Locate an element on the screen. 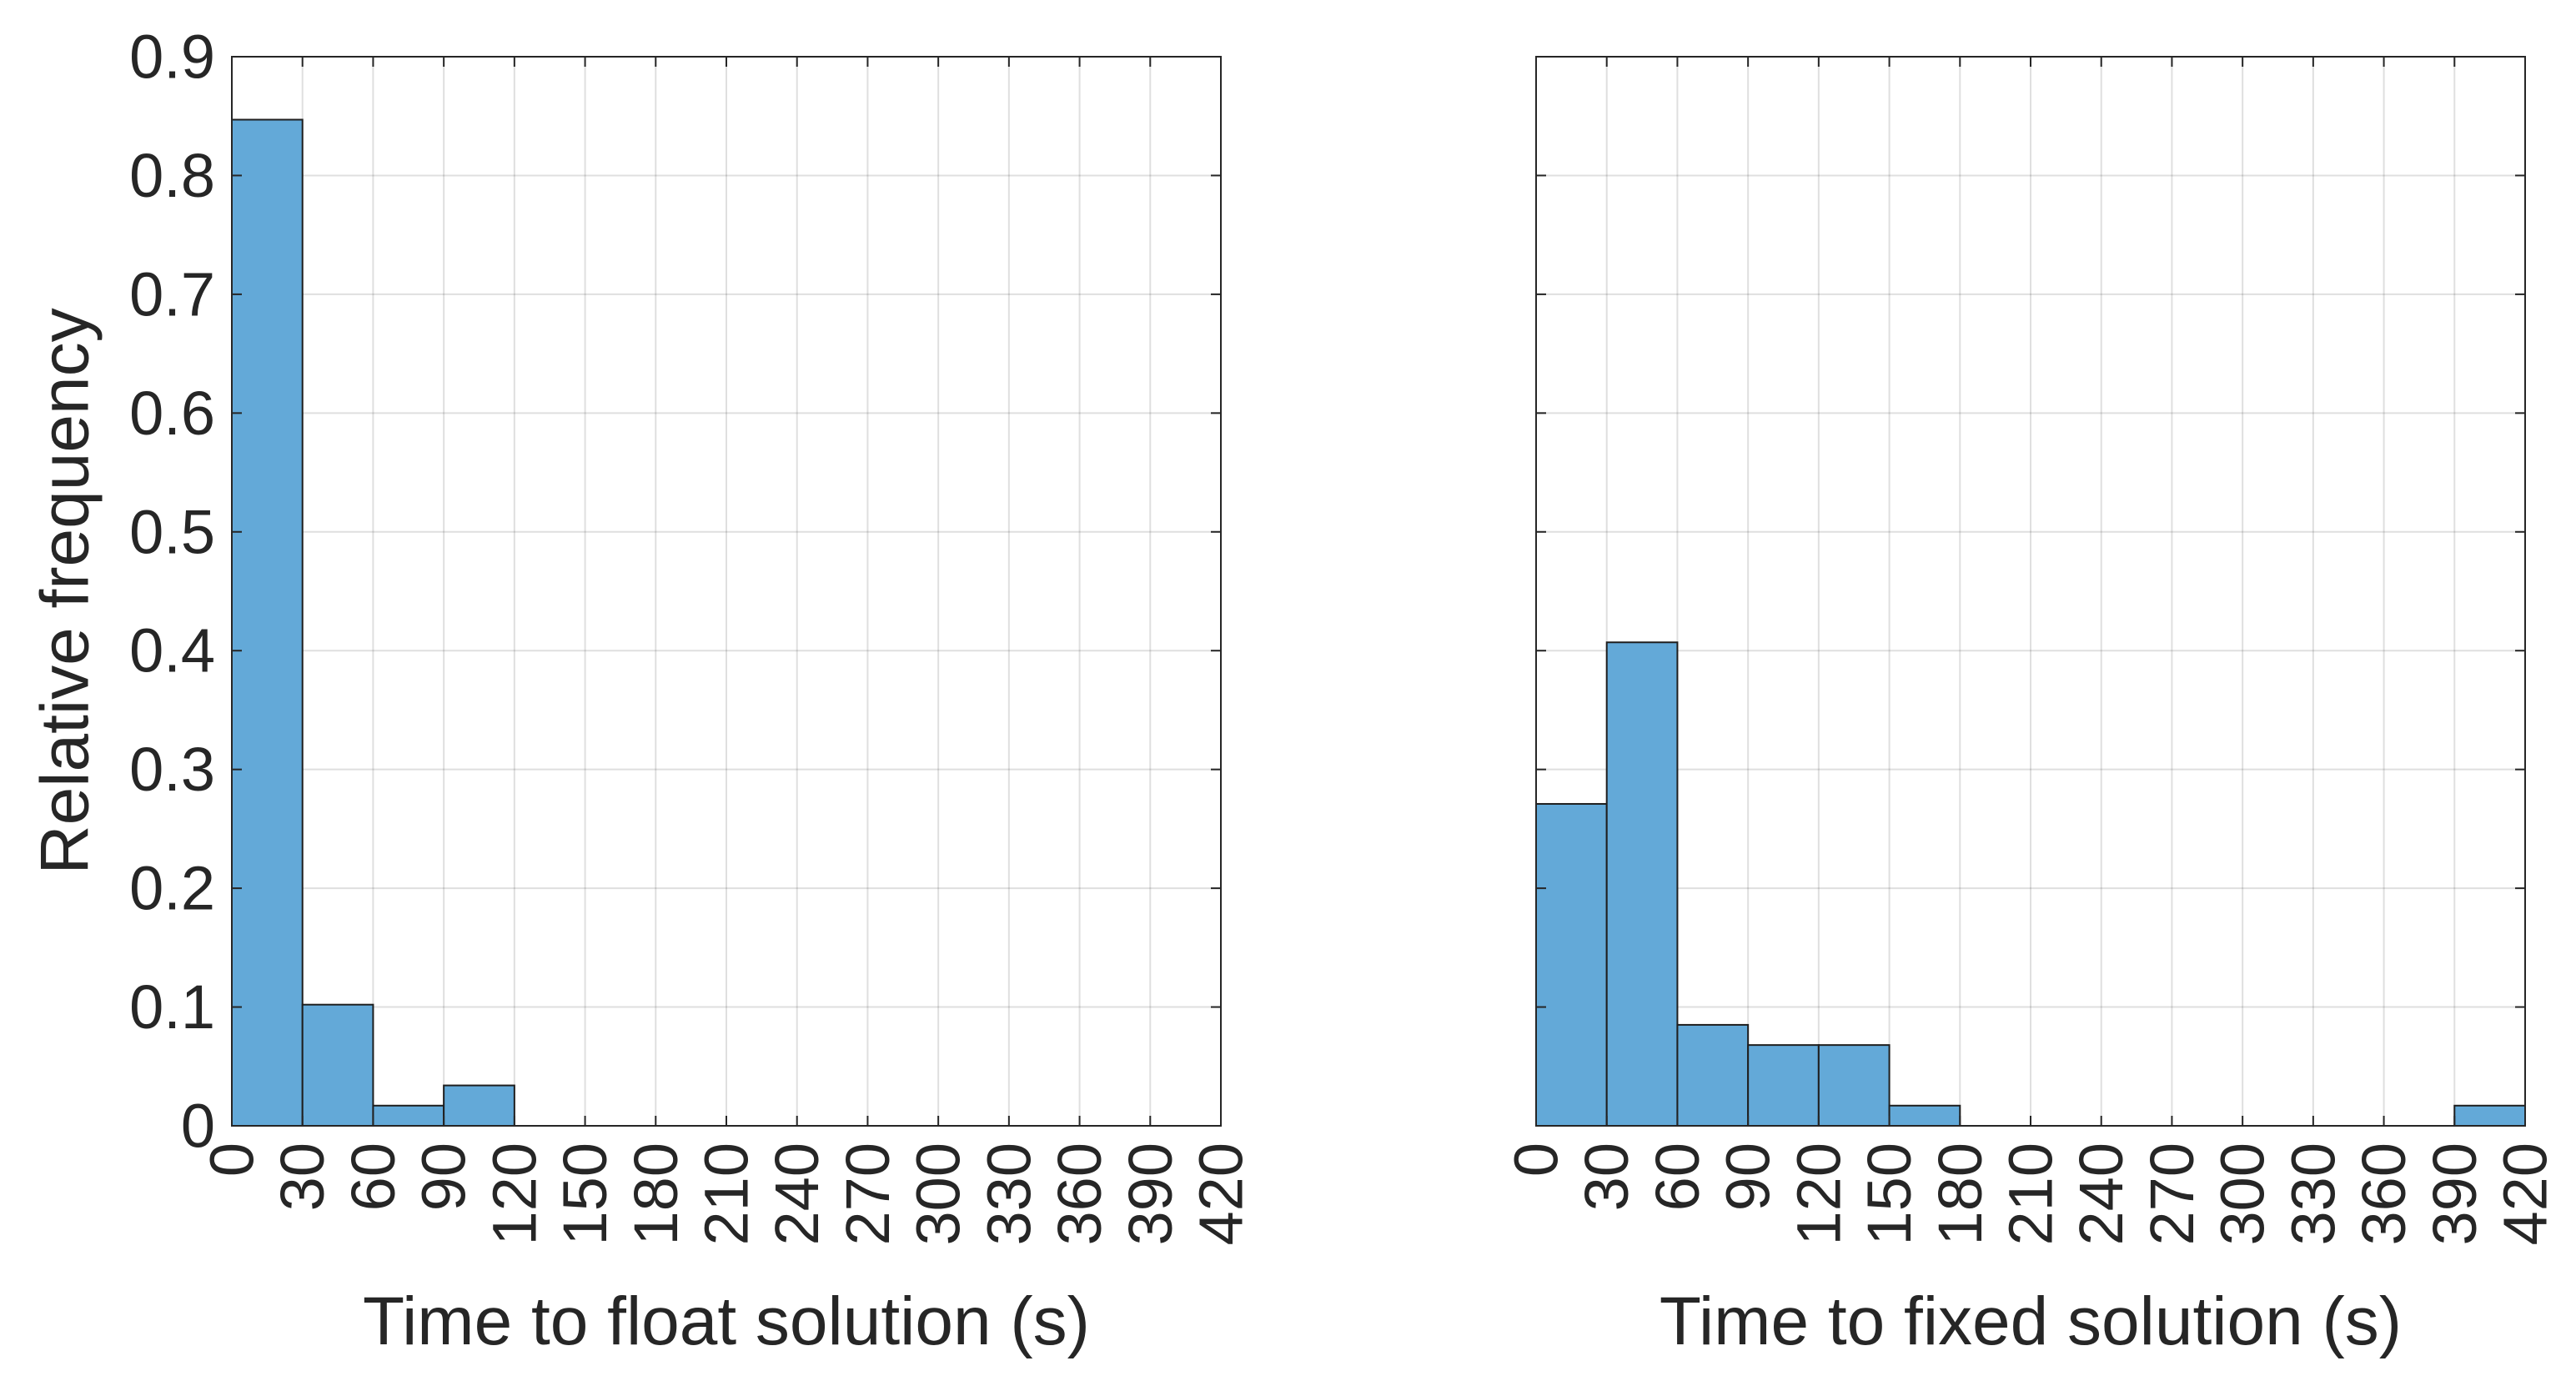 The height and width of the screenshot is (1381, 2576). c0-ytick-label-1: 0.1 is located at coordinates (172, 1007).